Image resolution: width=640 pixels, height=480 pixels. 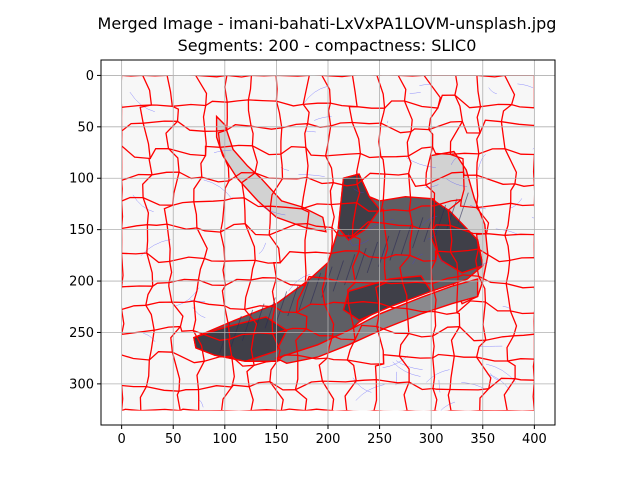 I want to click on x-tick-label: 300, so click(x=431, y=439).